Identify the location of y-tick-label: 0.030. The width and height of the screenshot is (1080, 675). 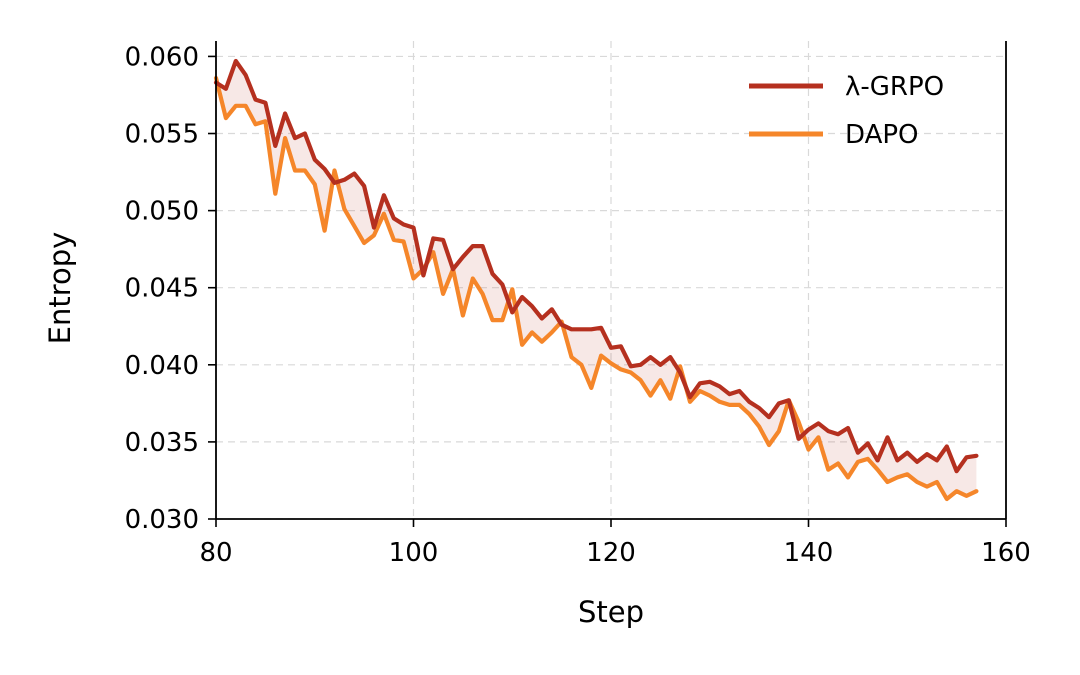
(162, 520).